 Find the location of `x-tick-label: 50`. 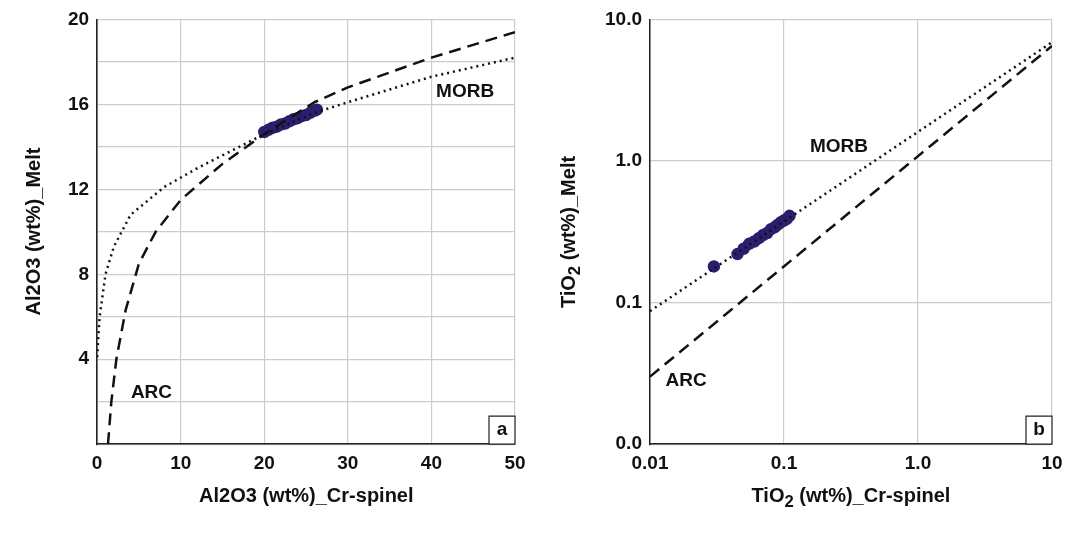

x-tick-label: 50 is located at coordinates (515, 462).